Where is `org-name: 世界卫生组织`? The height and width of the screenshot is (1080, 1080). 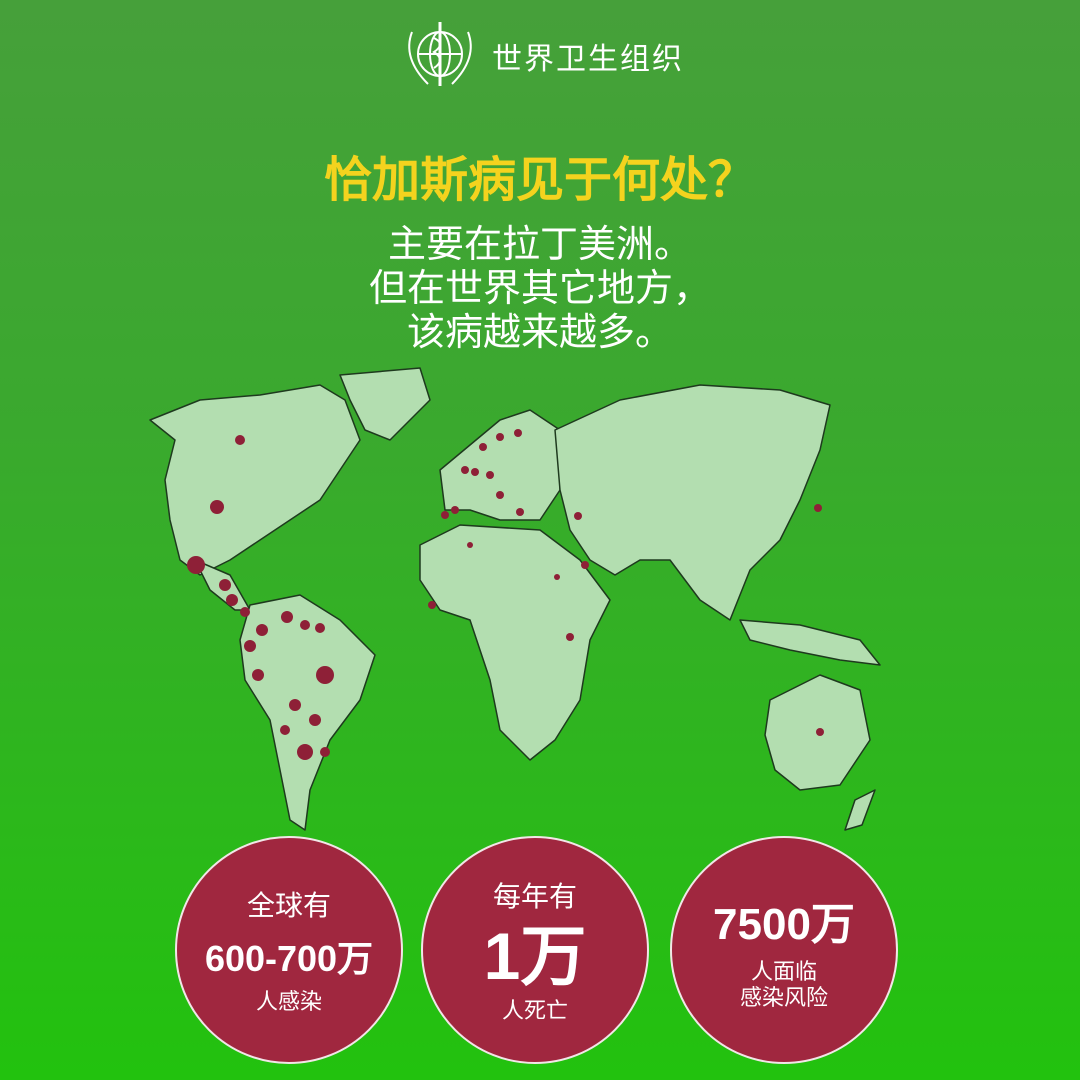 org-name: 世界卫生组织 is located at coordinates (588, 59).